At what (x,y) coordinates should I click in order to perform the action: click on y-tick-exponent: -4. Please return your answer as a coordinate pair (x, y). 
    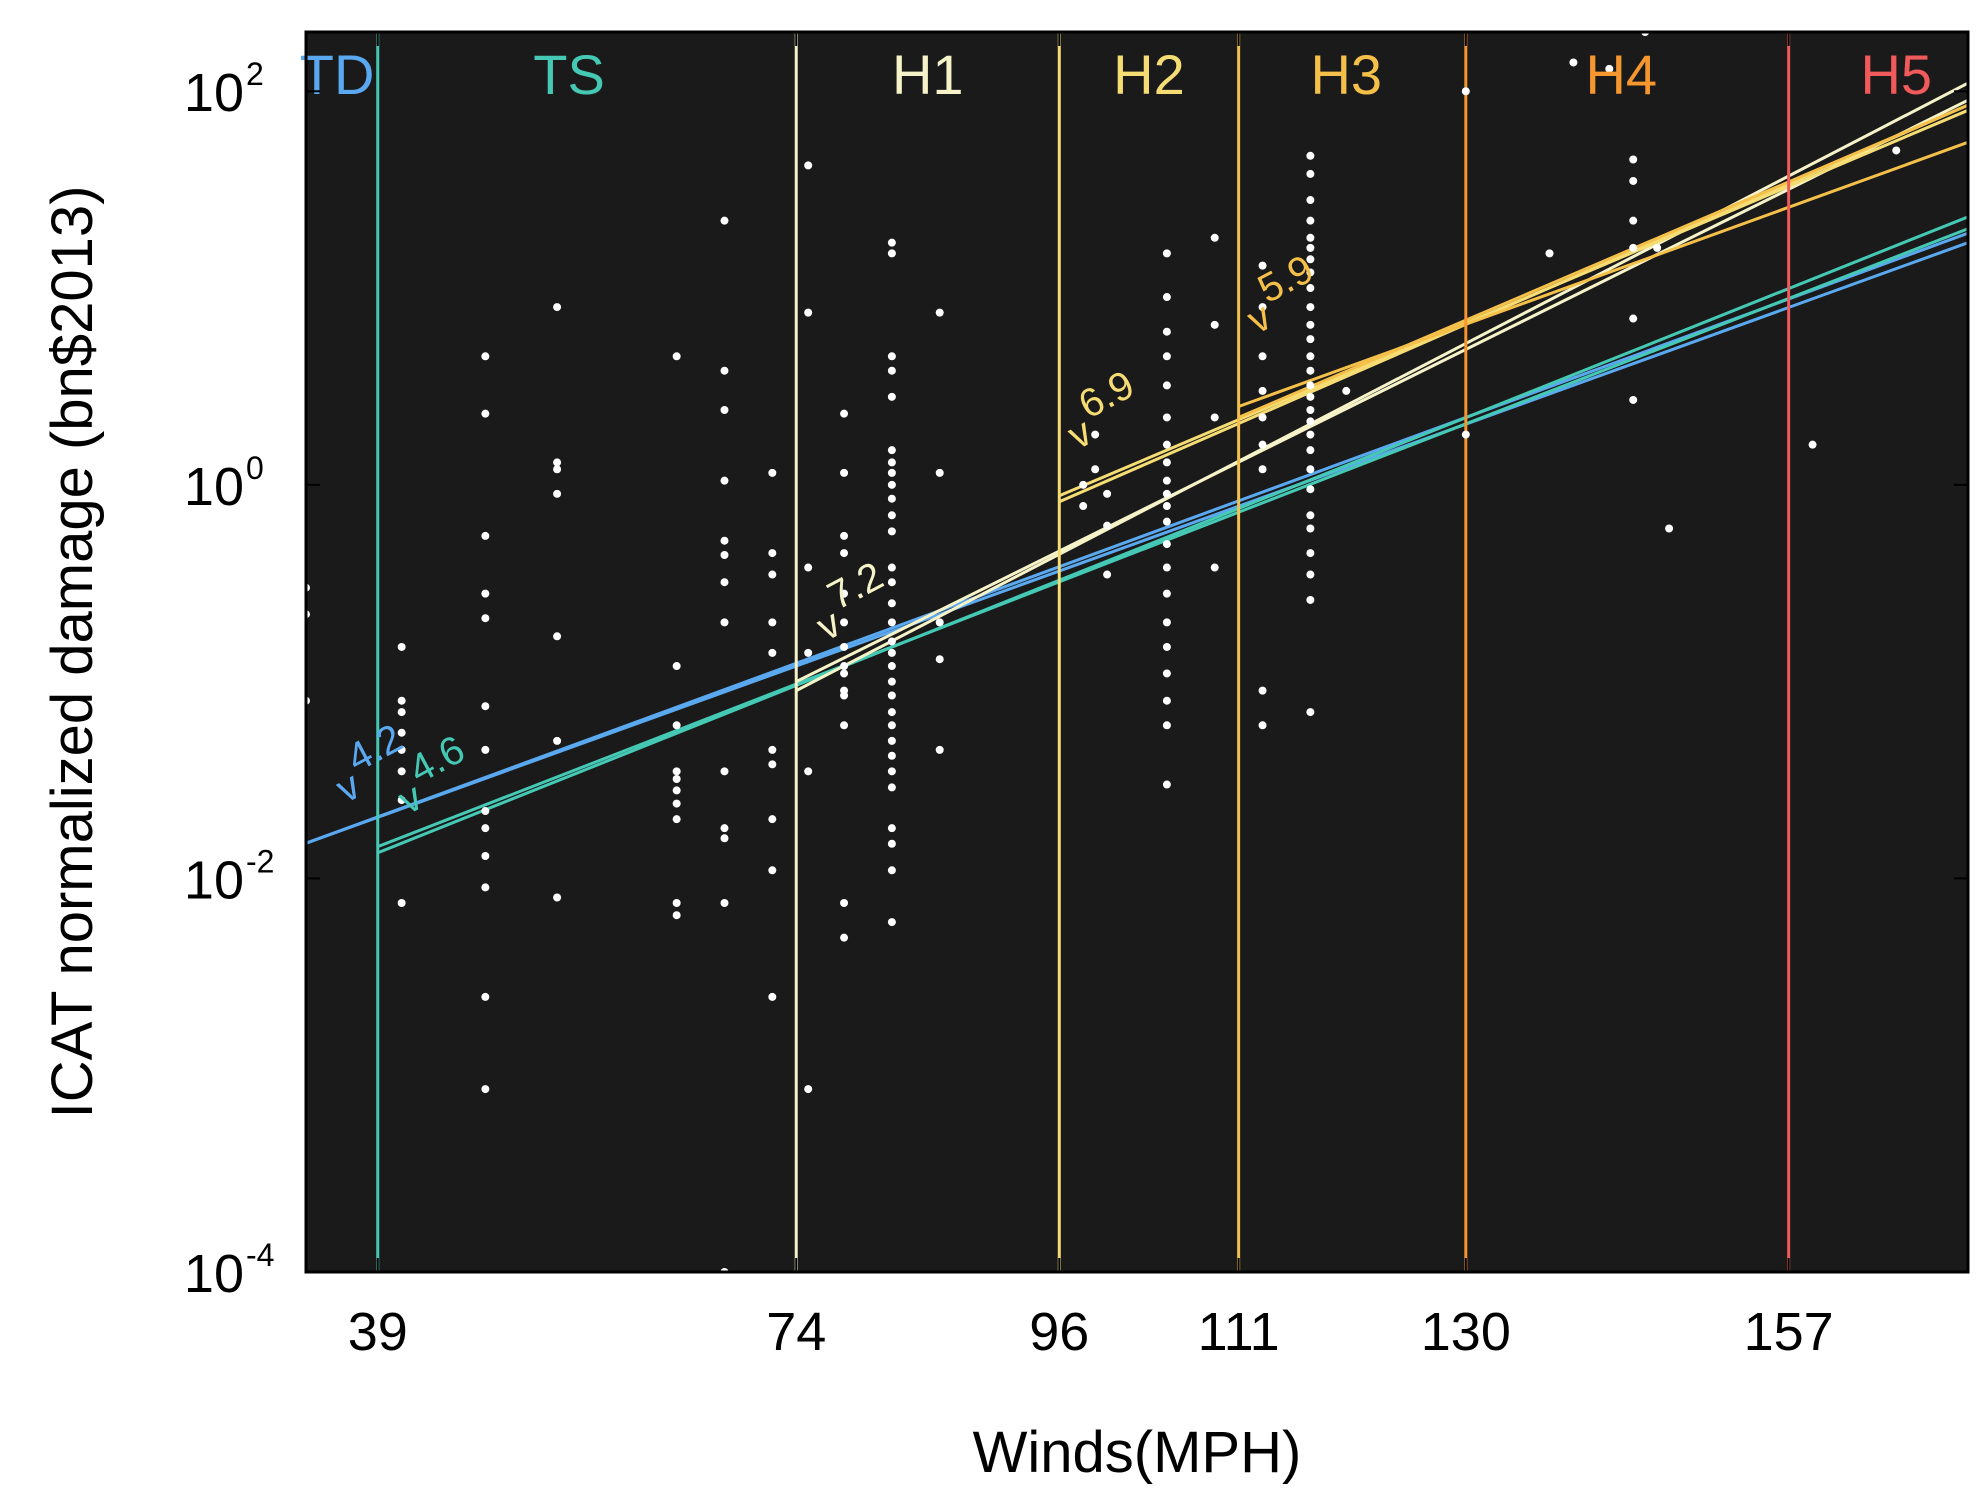
    Looking at the image, I should click on (260, 1255).